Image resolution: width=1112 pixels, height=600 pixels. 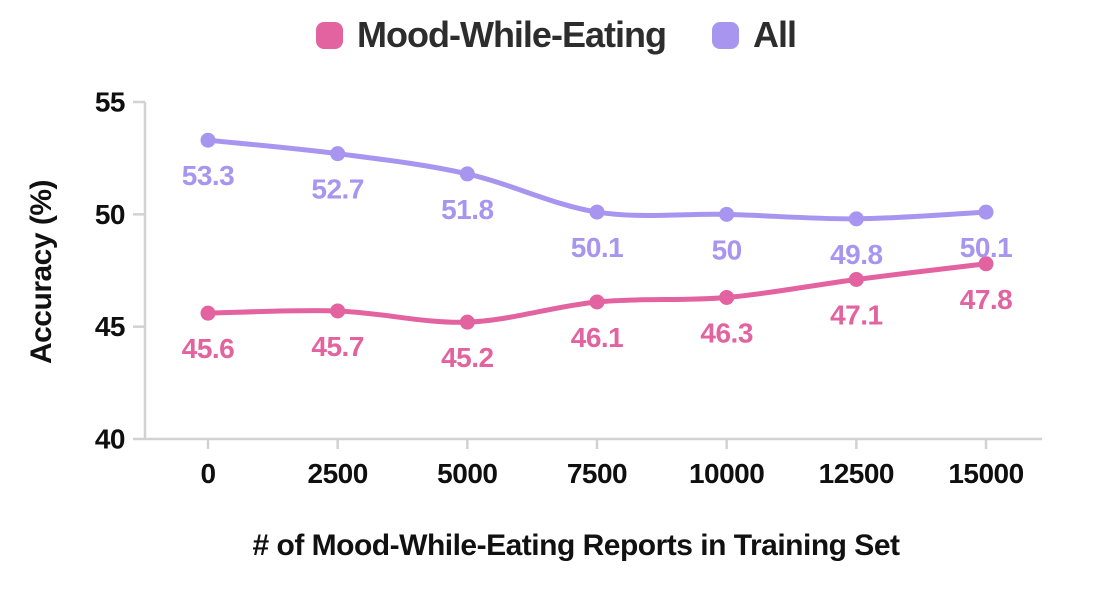 What do you see at coordinates (512, 34) in the screenshot?
I see `legend-label-mood-while-eating: Mood-While-Eating` at bounding box center [512, 34].